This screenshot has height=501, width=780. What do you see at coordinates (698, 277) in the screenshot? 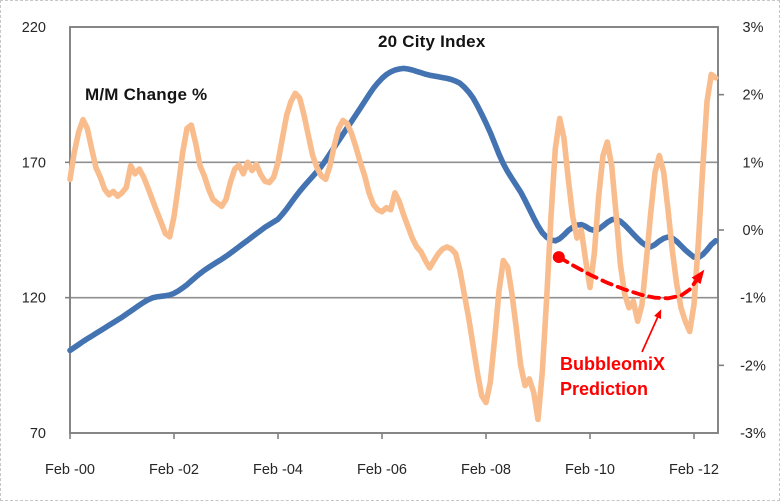
I see `prediction-arrowhead-icon` at bounding box center [698, 277].